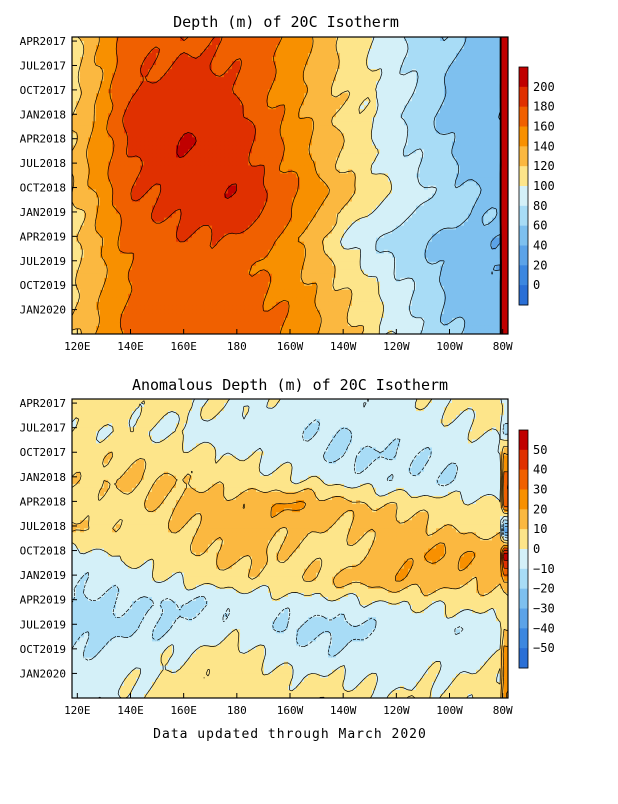  I want to click on colorbar-label: 200, so click(544, 87).